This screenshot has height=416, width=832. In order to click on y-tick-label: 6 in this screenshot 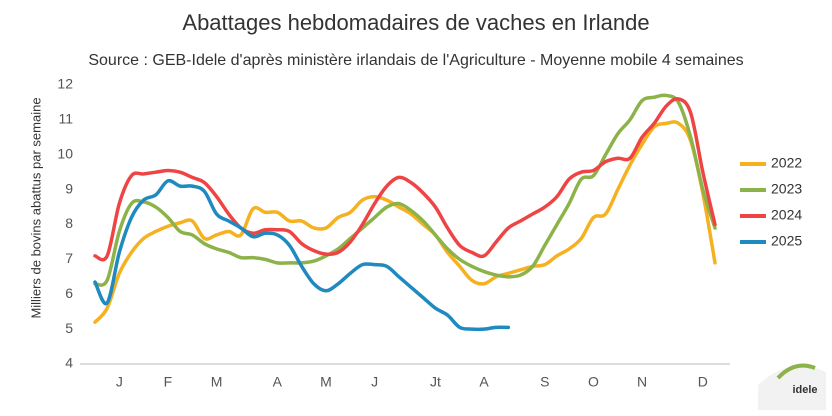, I will do `click(69, 293)`.